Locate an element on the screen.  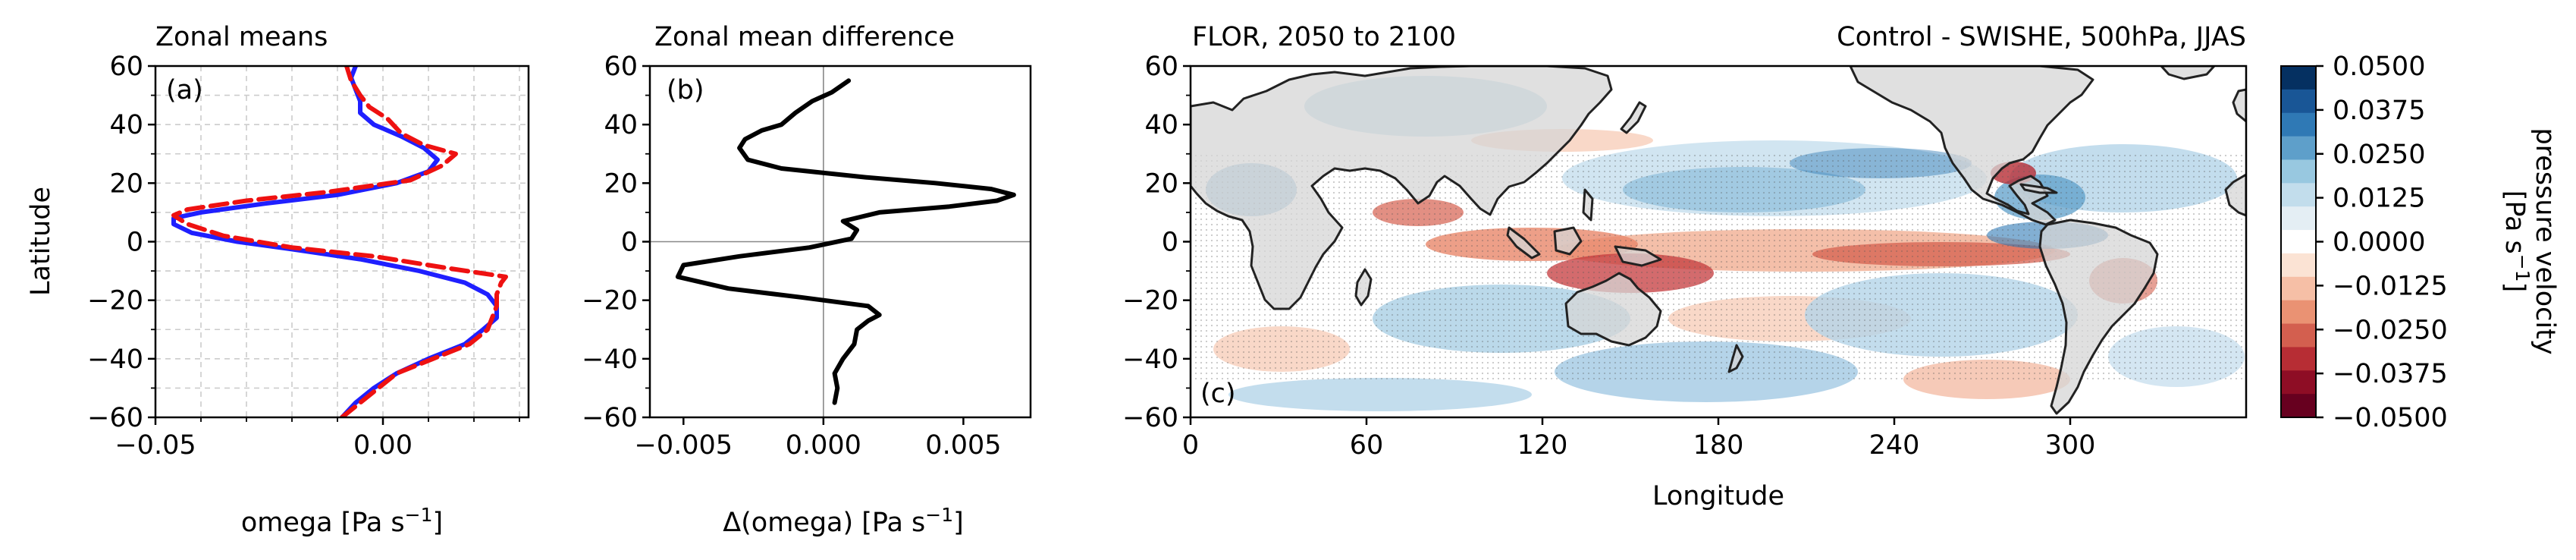
panel-b-ytick-label: −20 is located at coordinates (610, 301).